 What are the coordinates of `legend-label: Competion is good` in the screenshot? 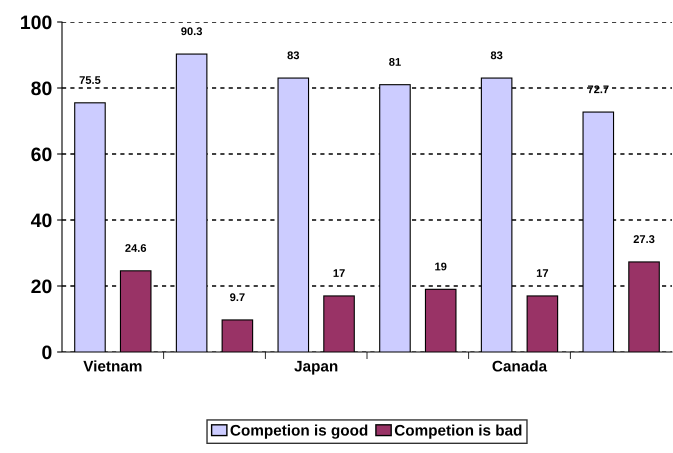 It's located at (299, 431).